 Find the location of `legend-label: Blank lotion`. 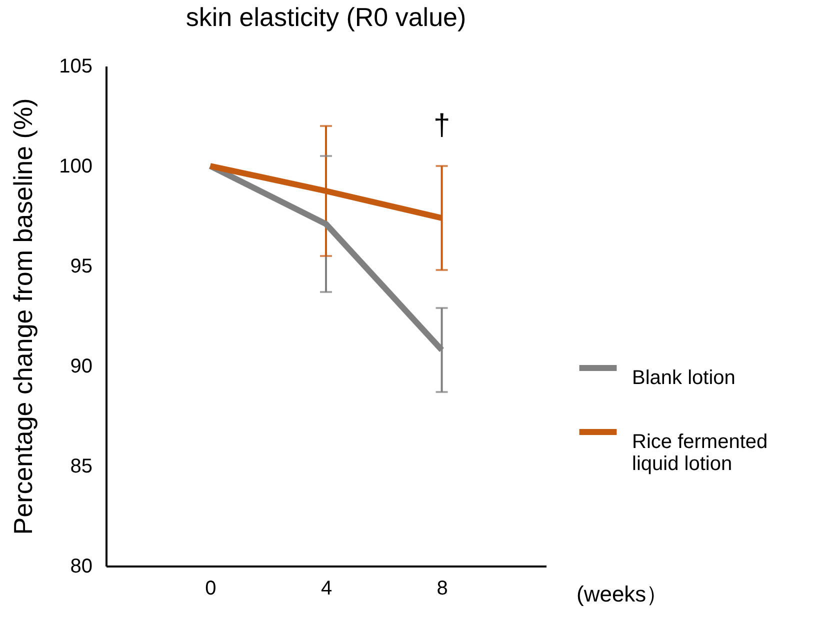

legend-label: Blank lotion is located at coordinates (684, 378).